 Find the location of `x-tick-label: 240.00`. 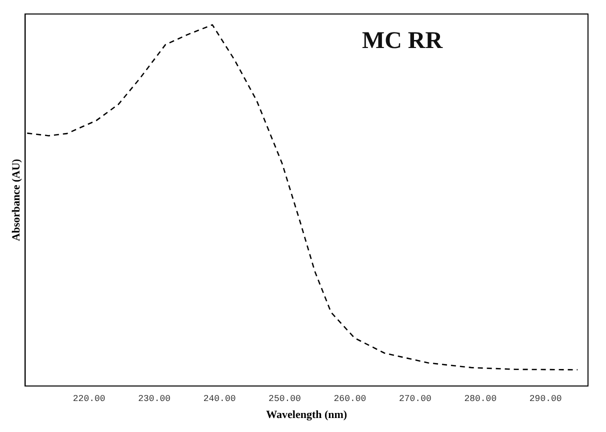

x-tick-label: 240.00 is located at coordinates (219, 399).